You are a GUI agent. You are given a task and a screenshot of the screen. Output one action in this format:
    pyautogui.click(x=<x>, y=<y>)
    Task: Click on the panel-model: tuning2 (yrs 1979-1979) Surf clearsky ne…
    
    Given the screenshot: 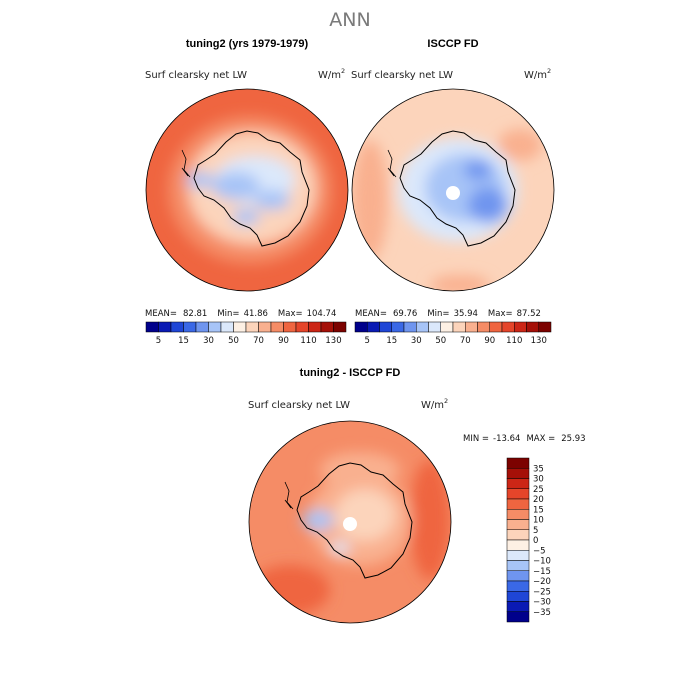 What is the action you would take?
    pyautogui.click(x=247, y=192)
    